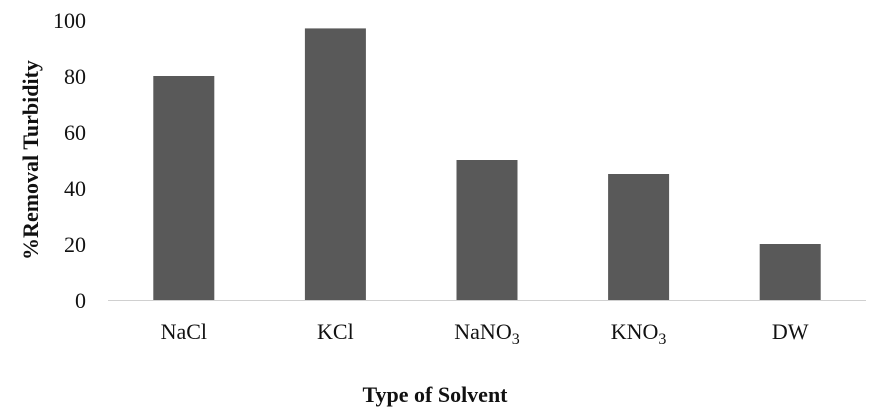 The image size is (870, 414). Describe the element at coordinates (75, 76) in the screenshot. I see `y-tick-label: 80` at that location.